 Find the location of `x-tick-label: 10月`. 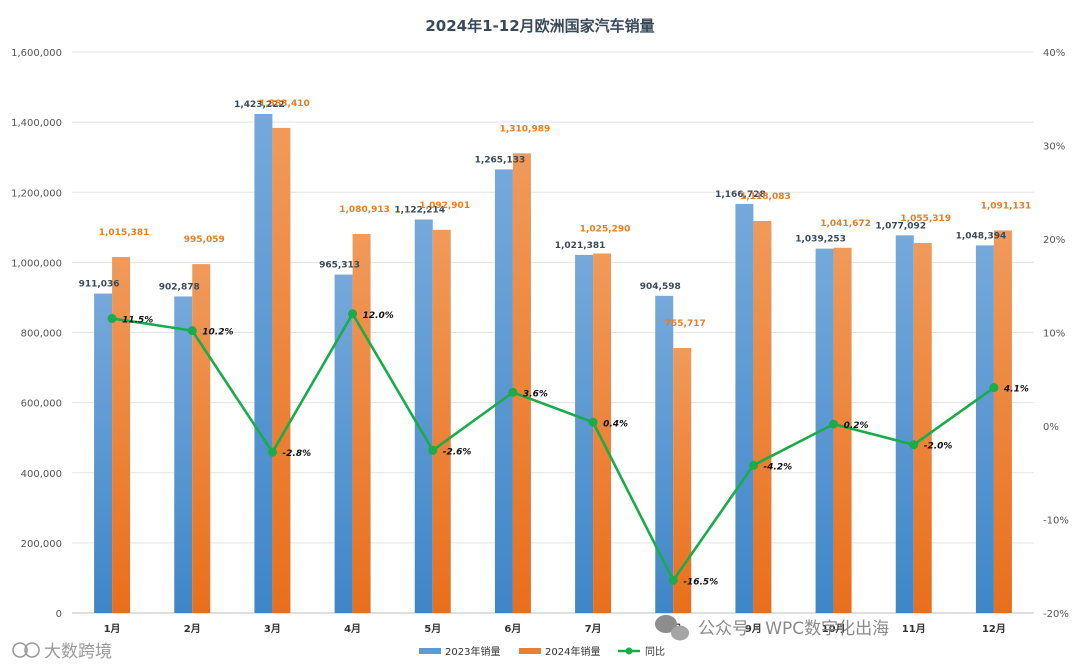

x-tick-label: 10月 is located at coordinates (834, 629).